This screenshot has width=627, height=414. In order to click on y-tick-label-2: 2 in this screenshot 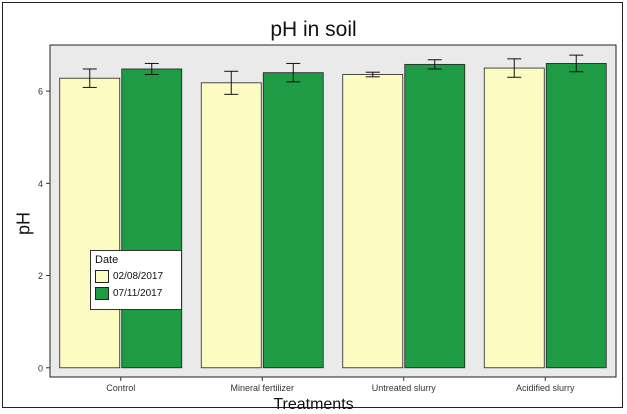, I will do `click(40, 276)`.